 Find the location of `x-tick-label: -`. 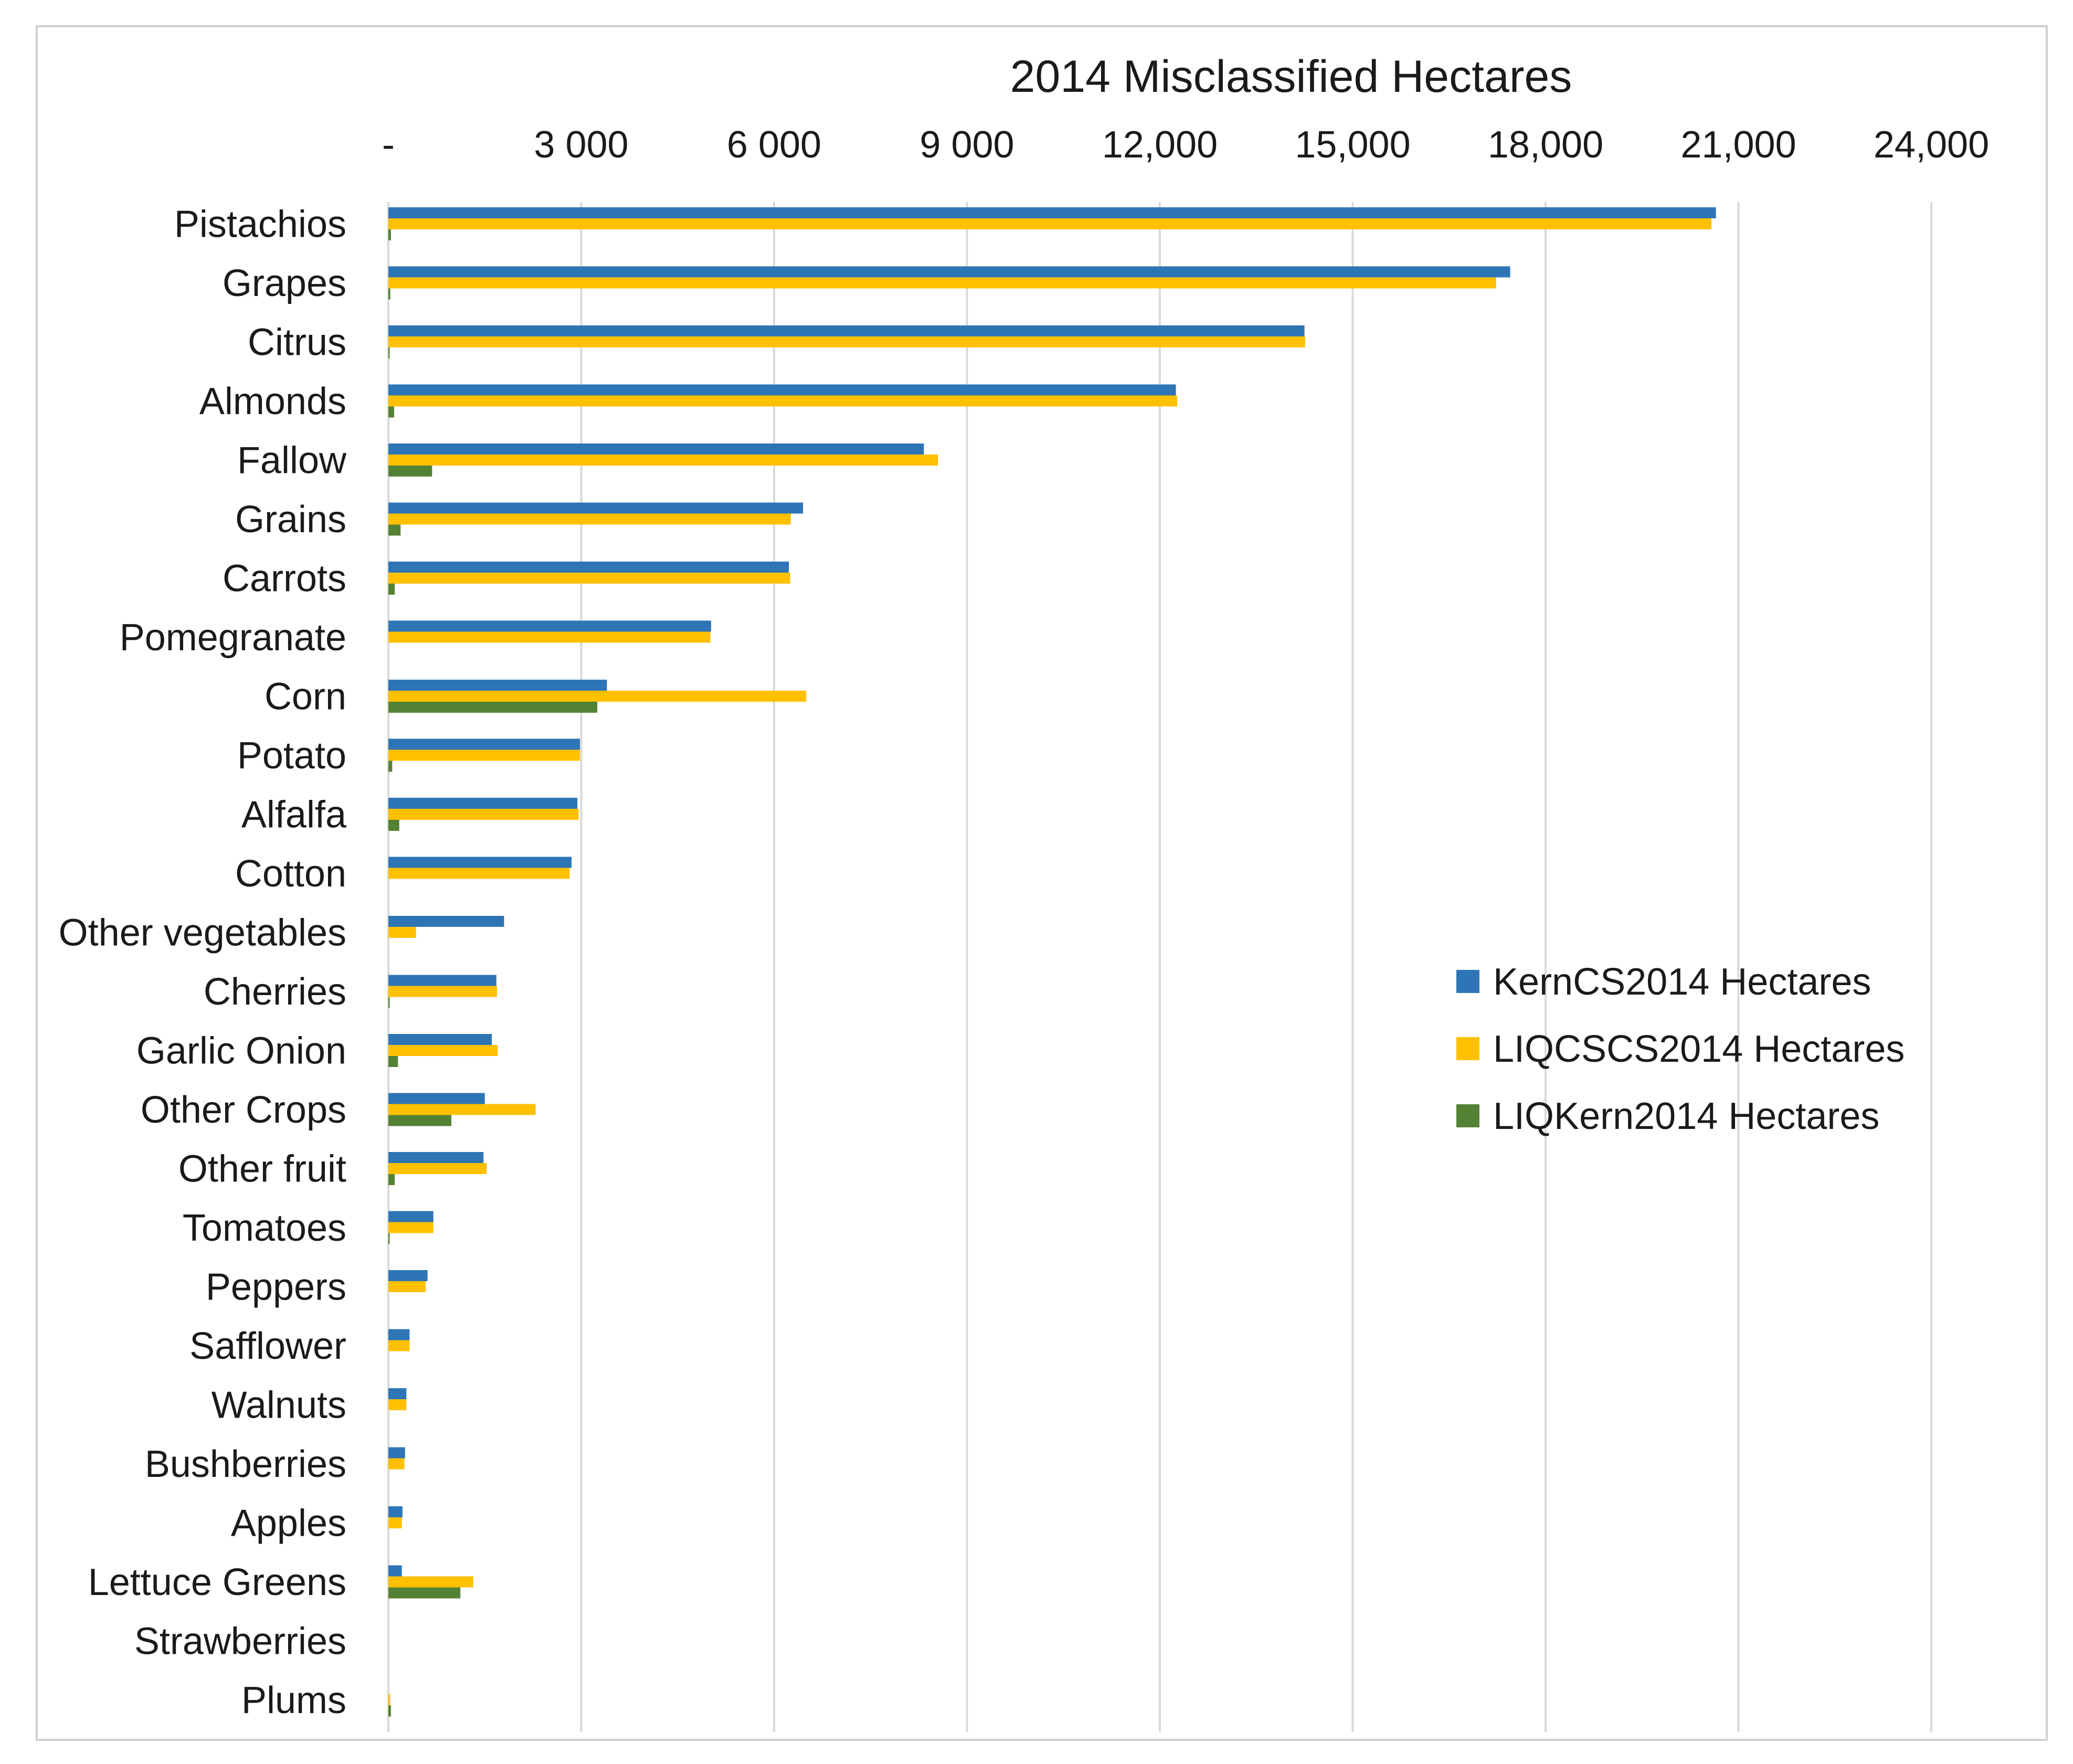

x-tick-label: - is located at coordinates (388, 145).